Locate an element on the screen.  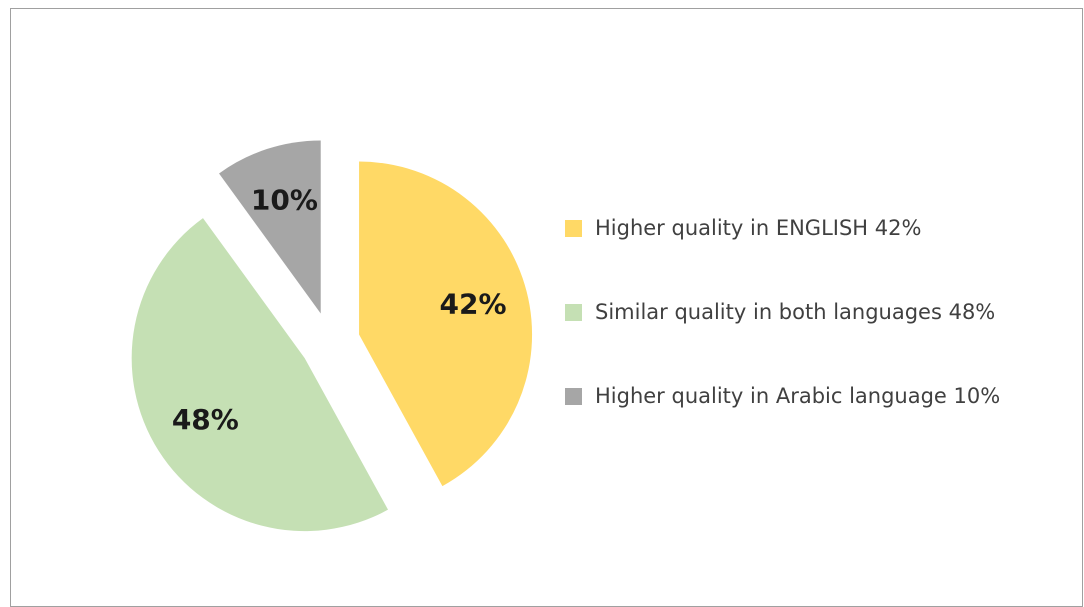
slice-label: 10% is located at coordinates (284, 200).